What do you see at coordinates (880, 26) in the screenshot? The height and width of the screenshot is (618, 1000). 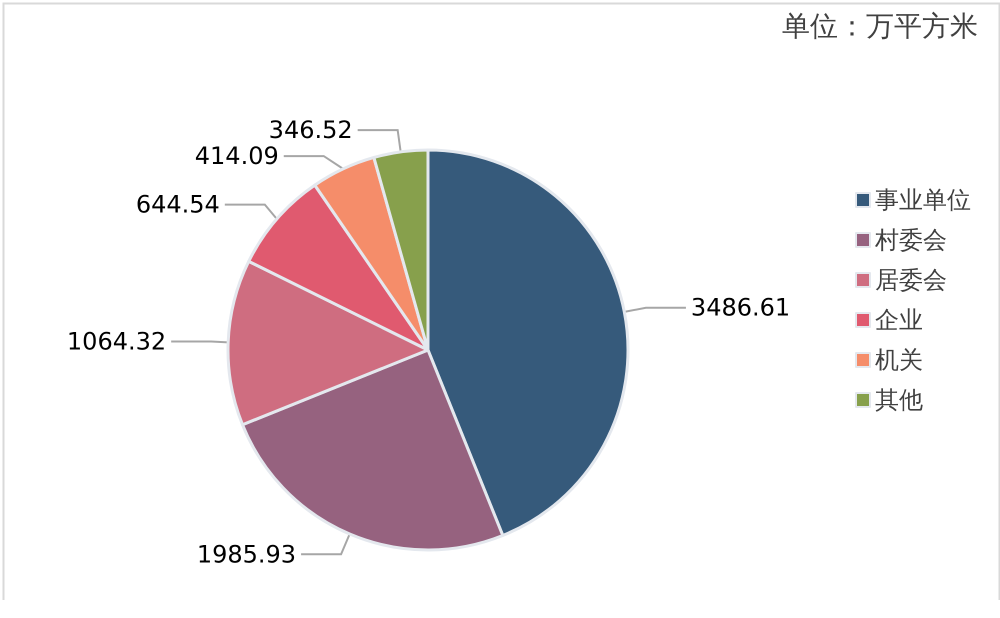 I see `text: 单位：万平方米` at bounding box center [880, 26].